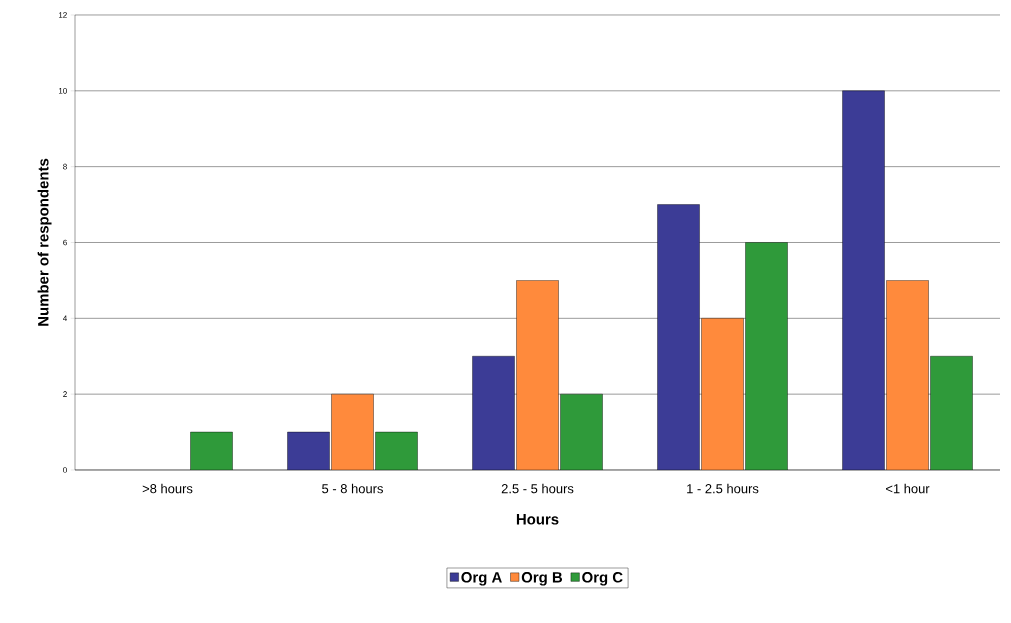 The image size is (1011, 623). What do you see at coordinates (167, 488) in the screenshot?
I see `x-tick-label: >8 hours` at bounding box center [167, 488].